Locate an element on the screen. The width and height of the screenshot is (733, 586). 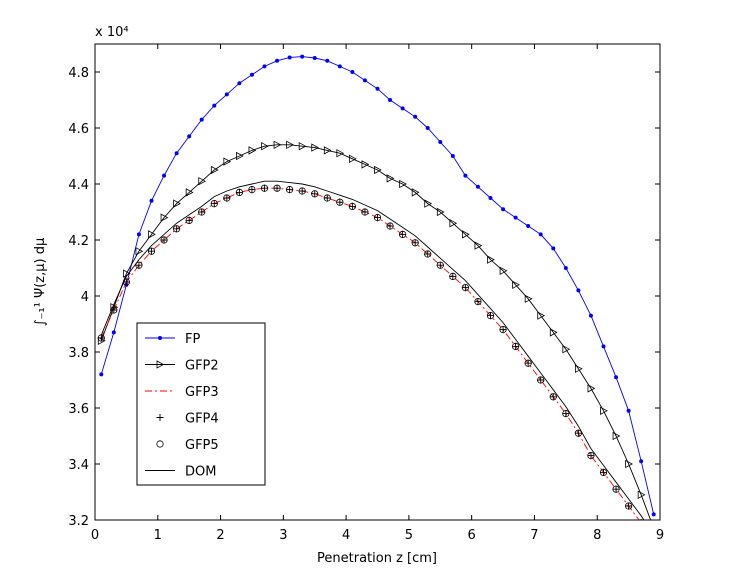
x-tick-label: 4 is located at coordinates (346, 535).